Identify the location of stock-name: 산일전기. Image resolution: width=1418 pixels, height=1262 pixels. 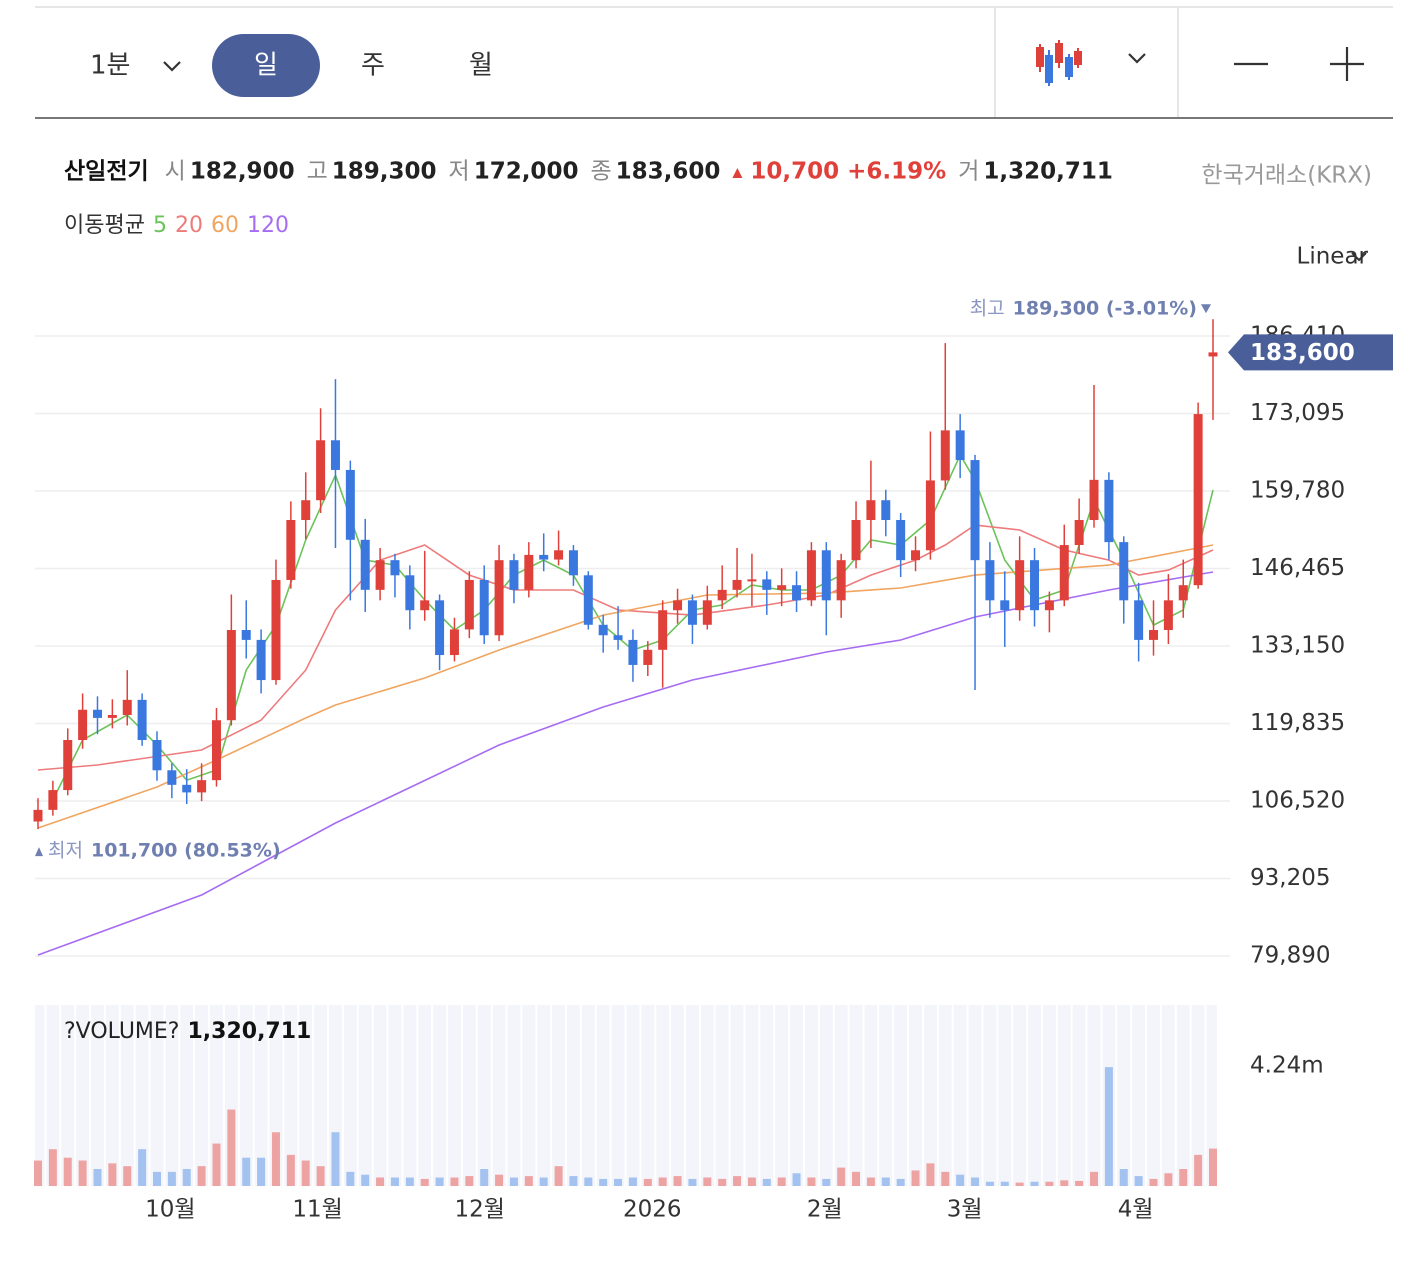
(106, 172).